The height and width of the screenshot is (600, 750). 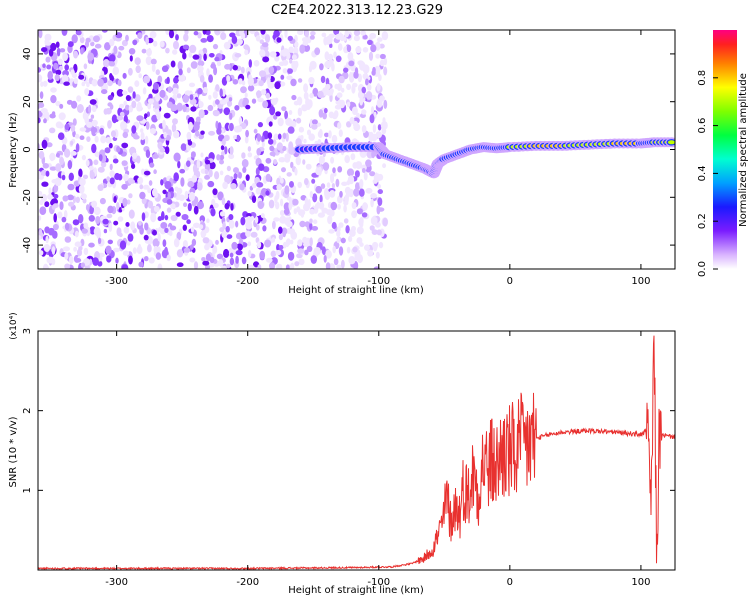 I want to click on spectrogram-ytick-label: 20, so click(x=27, y=101).